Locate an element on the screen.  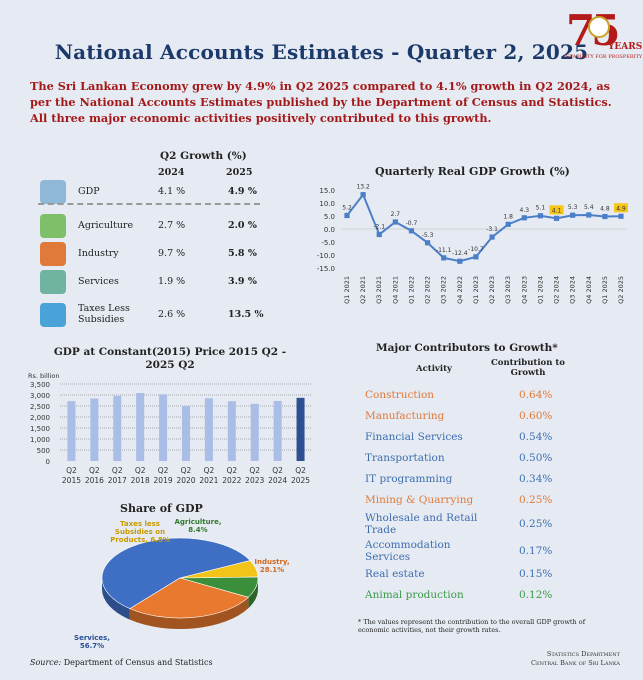
x-tick: Q2 2024 is located at coordinates (557, 290).